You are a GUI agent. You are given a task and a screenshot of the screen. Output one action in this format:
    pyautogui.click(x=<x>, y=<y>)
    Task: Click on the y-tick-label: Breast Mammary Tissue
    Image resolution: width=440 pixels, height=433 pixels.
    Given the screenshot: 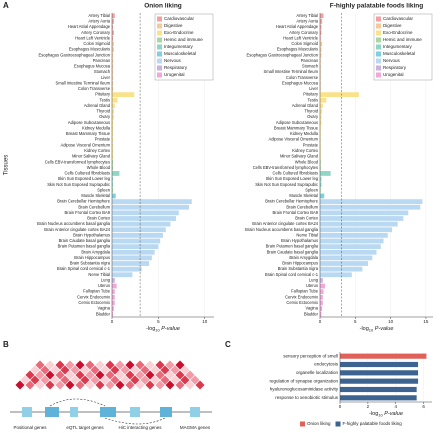 What is the action you would take?
    pyautogui.click(x=88, y=133)
    